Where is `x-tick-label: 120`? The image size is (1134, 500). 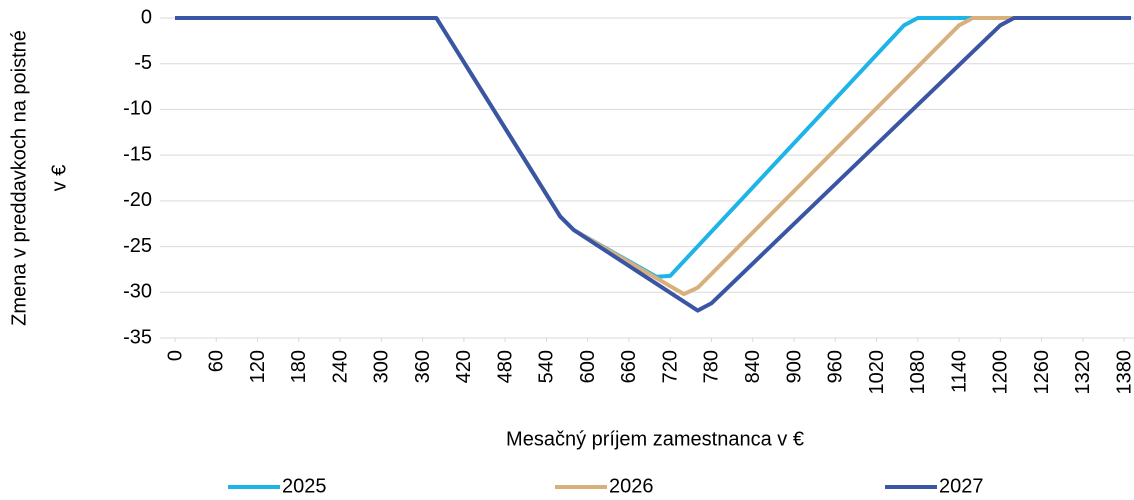
x-tick-label: 120 is located at coordinates (258, 366).